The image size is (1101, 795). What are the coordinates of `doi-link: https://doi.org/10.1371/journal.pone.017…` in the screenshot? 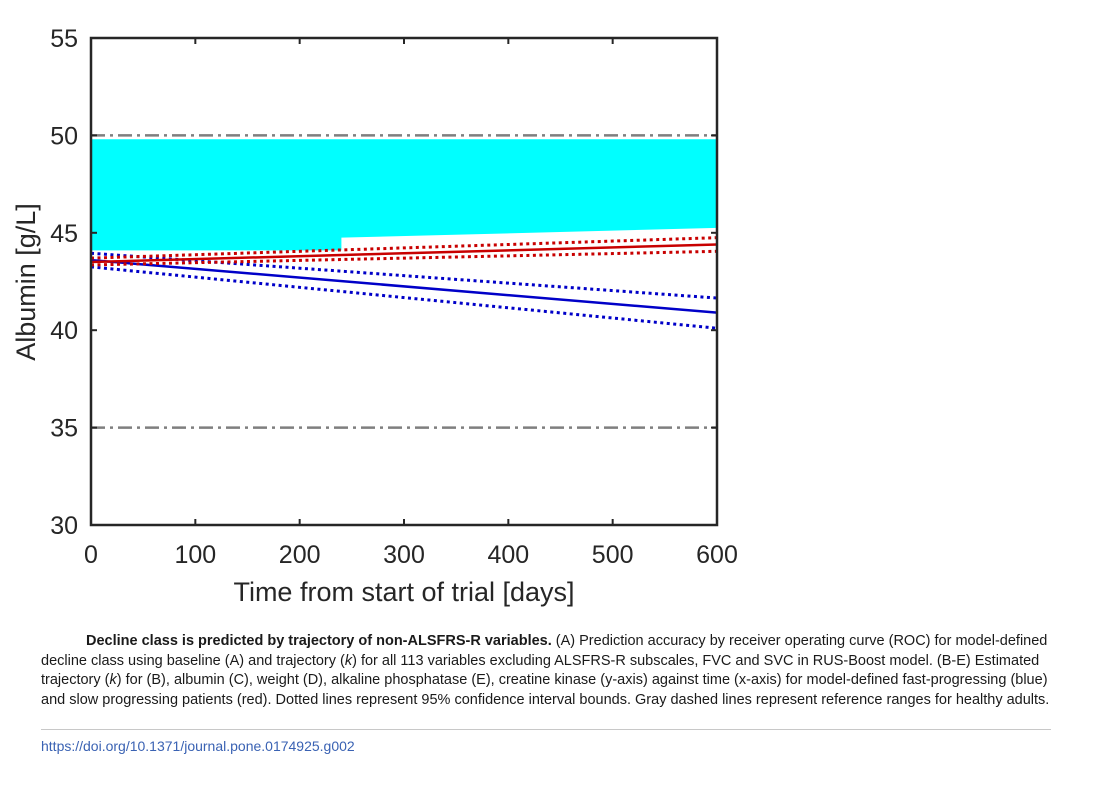 It's located at (198, 746).